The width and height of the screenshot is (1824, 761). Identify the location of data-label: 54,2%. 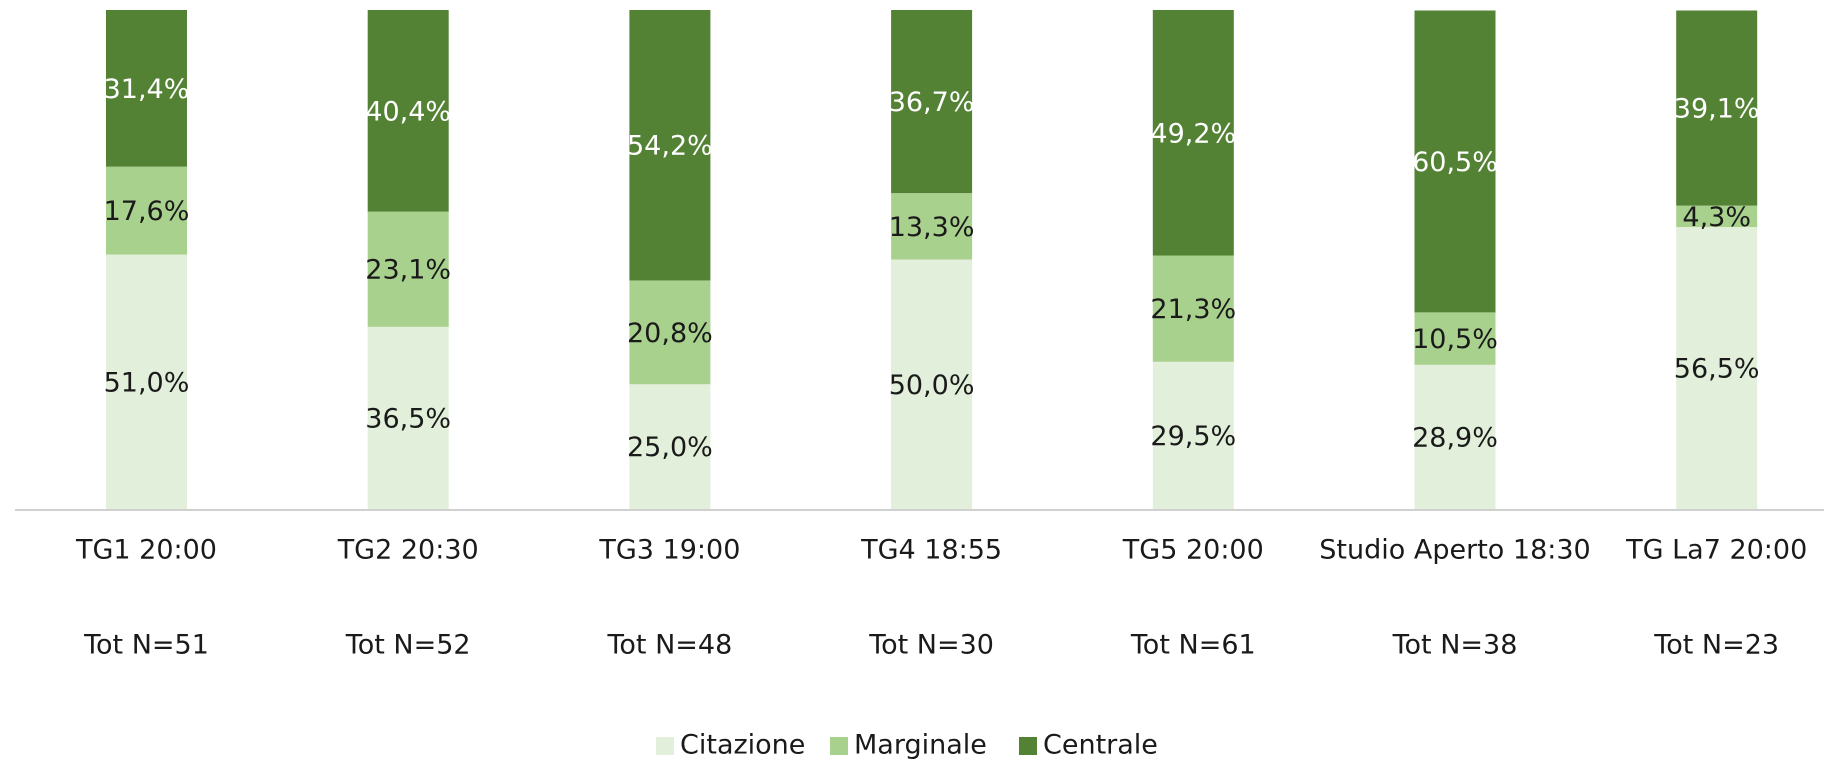
(670, 146).